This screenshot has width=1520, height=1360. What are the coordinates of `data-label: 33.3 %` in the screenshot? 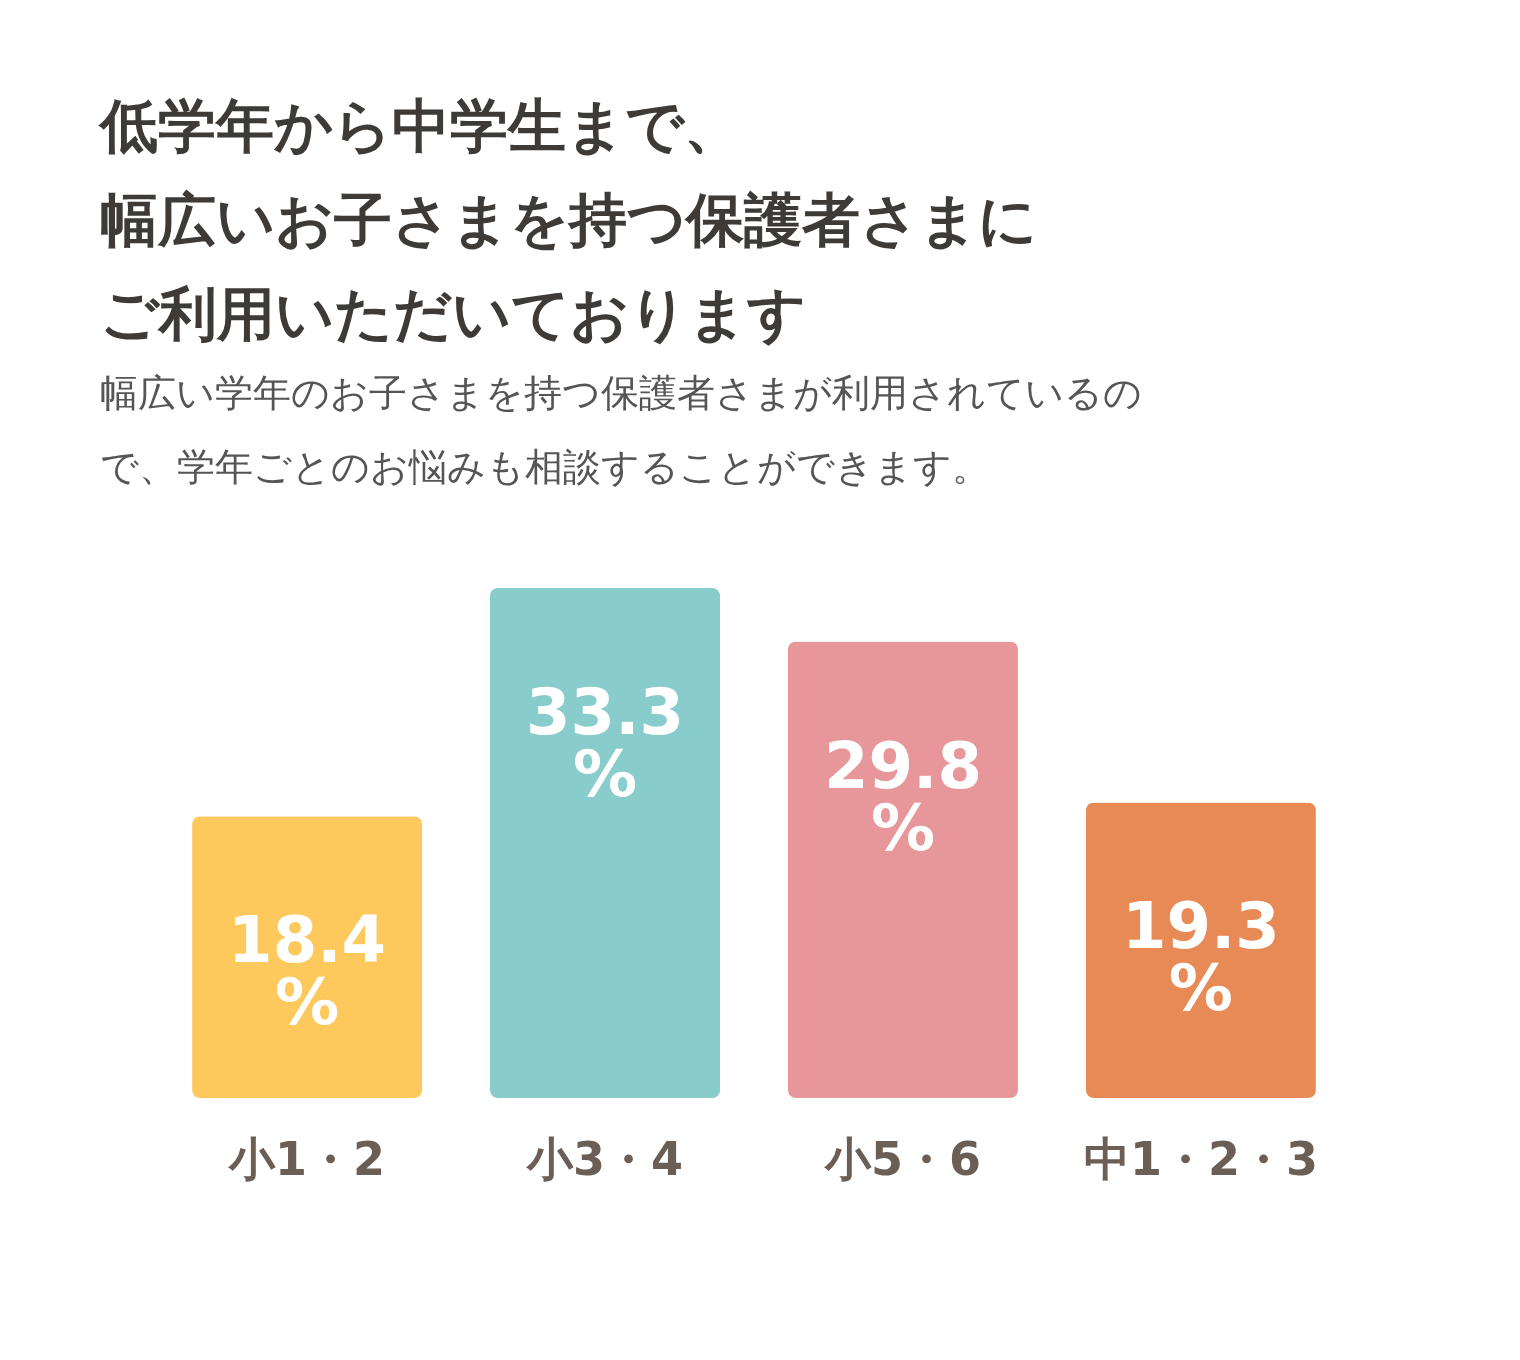 It's located at (605, 743).